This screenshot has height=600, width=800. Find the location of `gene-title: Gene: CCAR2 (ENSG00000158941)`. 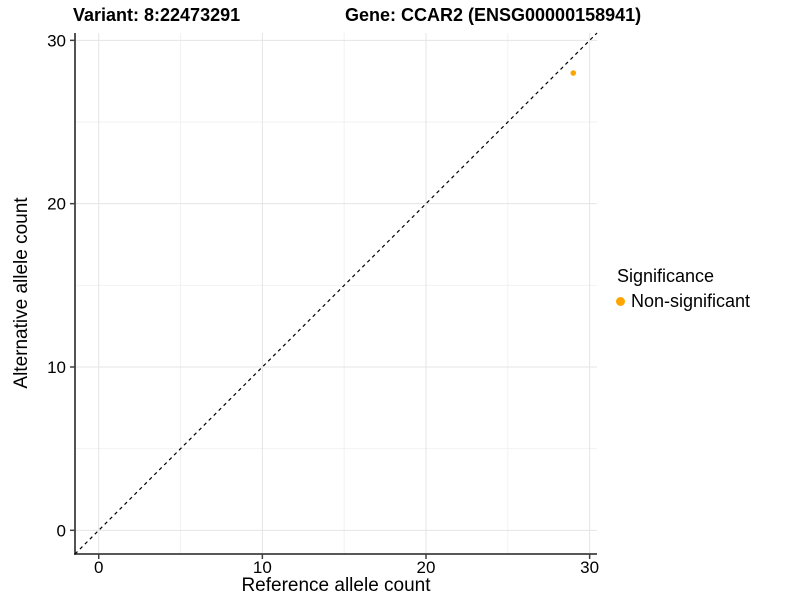

gene-title: Gene: CCAR2 (ENSG00000158941) is located at coordinates (493, 15).